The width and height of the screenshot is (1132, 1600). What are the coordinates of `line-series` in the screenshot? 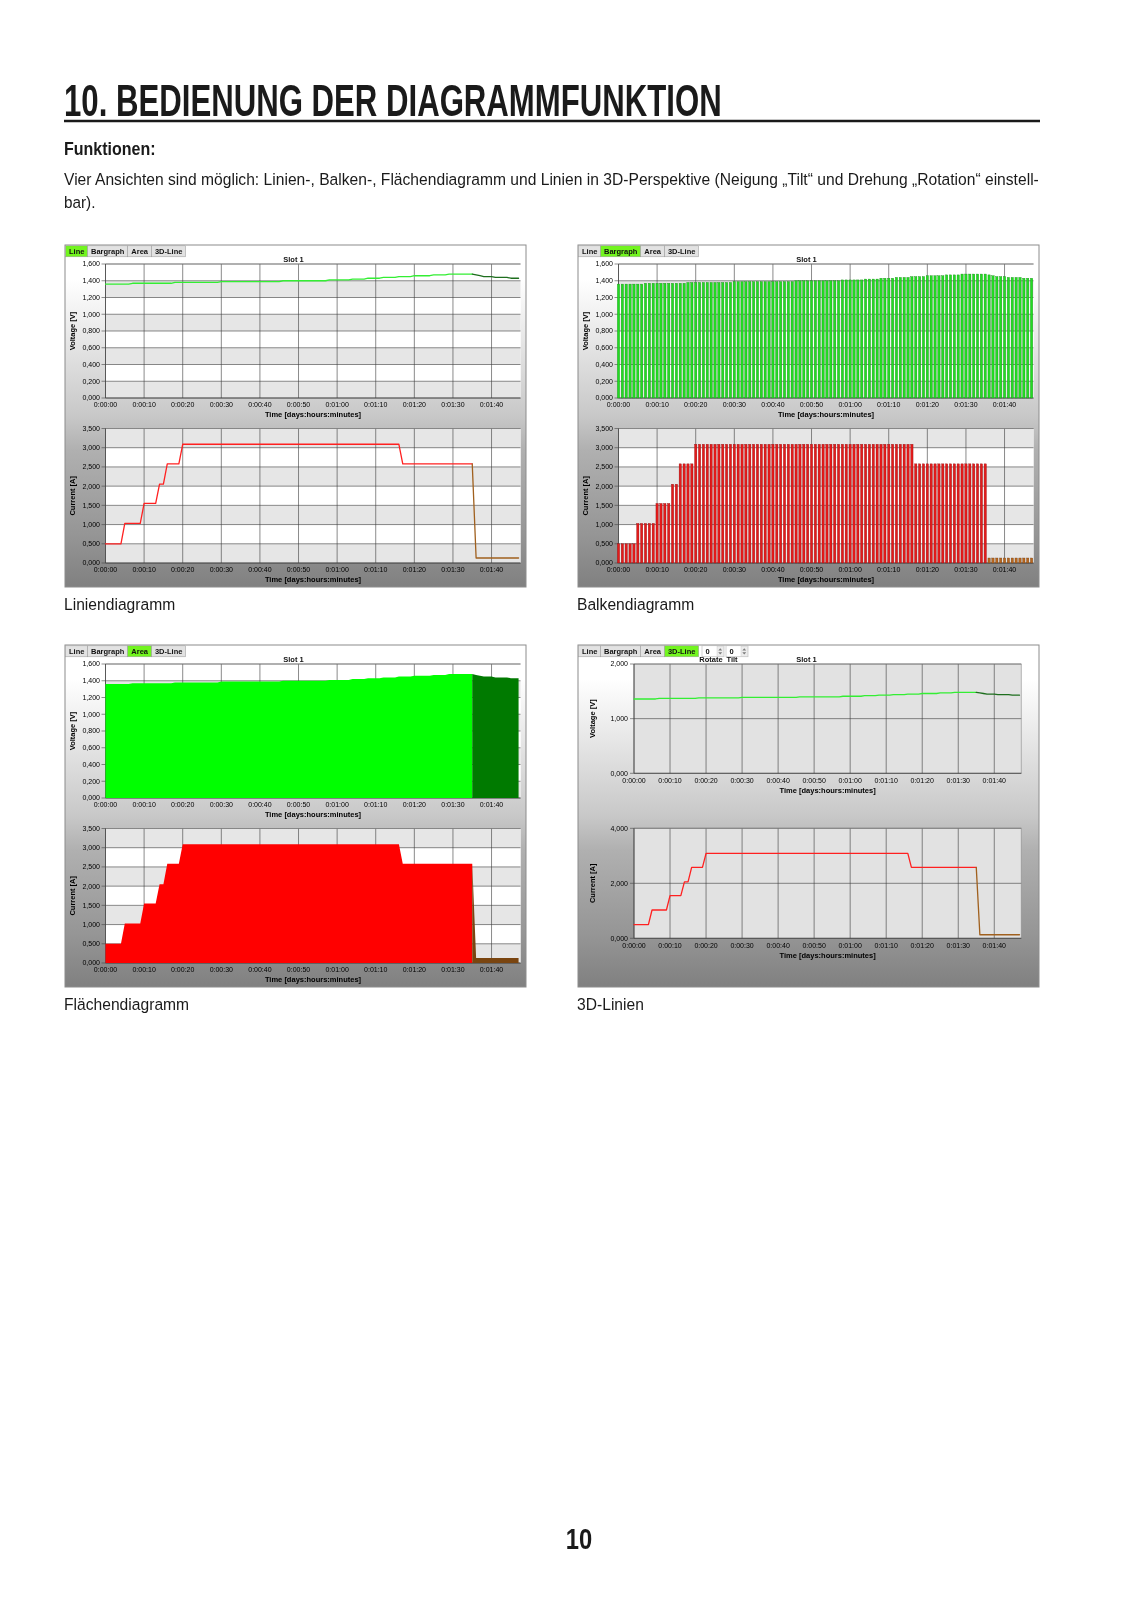 It's located at (288, 279).